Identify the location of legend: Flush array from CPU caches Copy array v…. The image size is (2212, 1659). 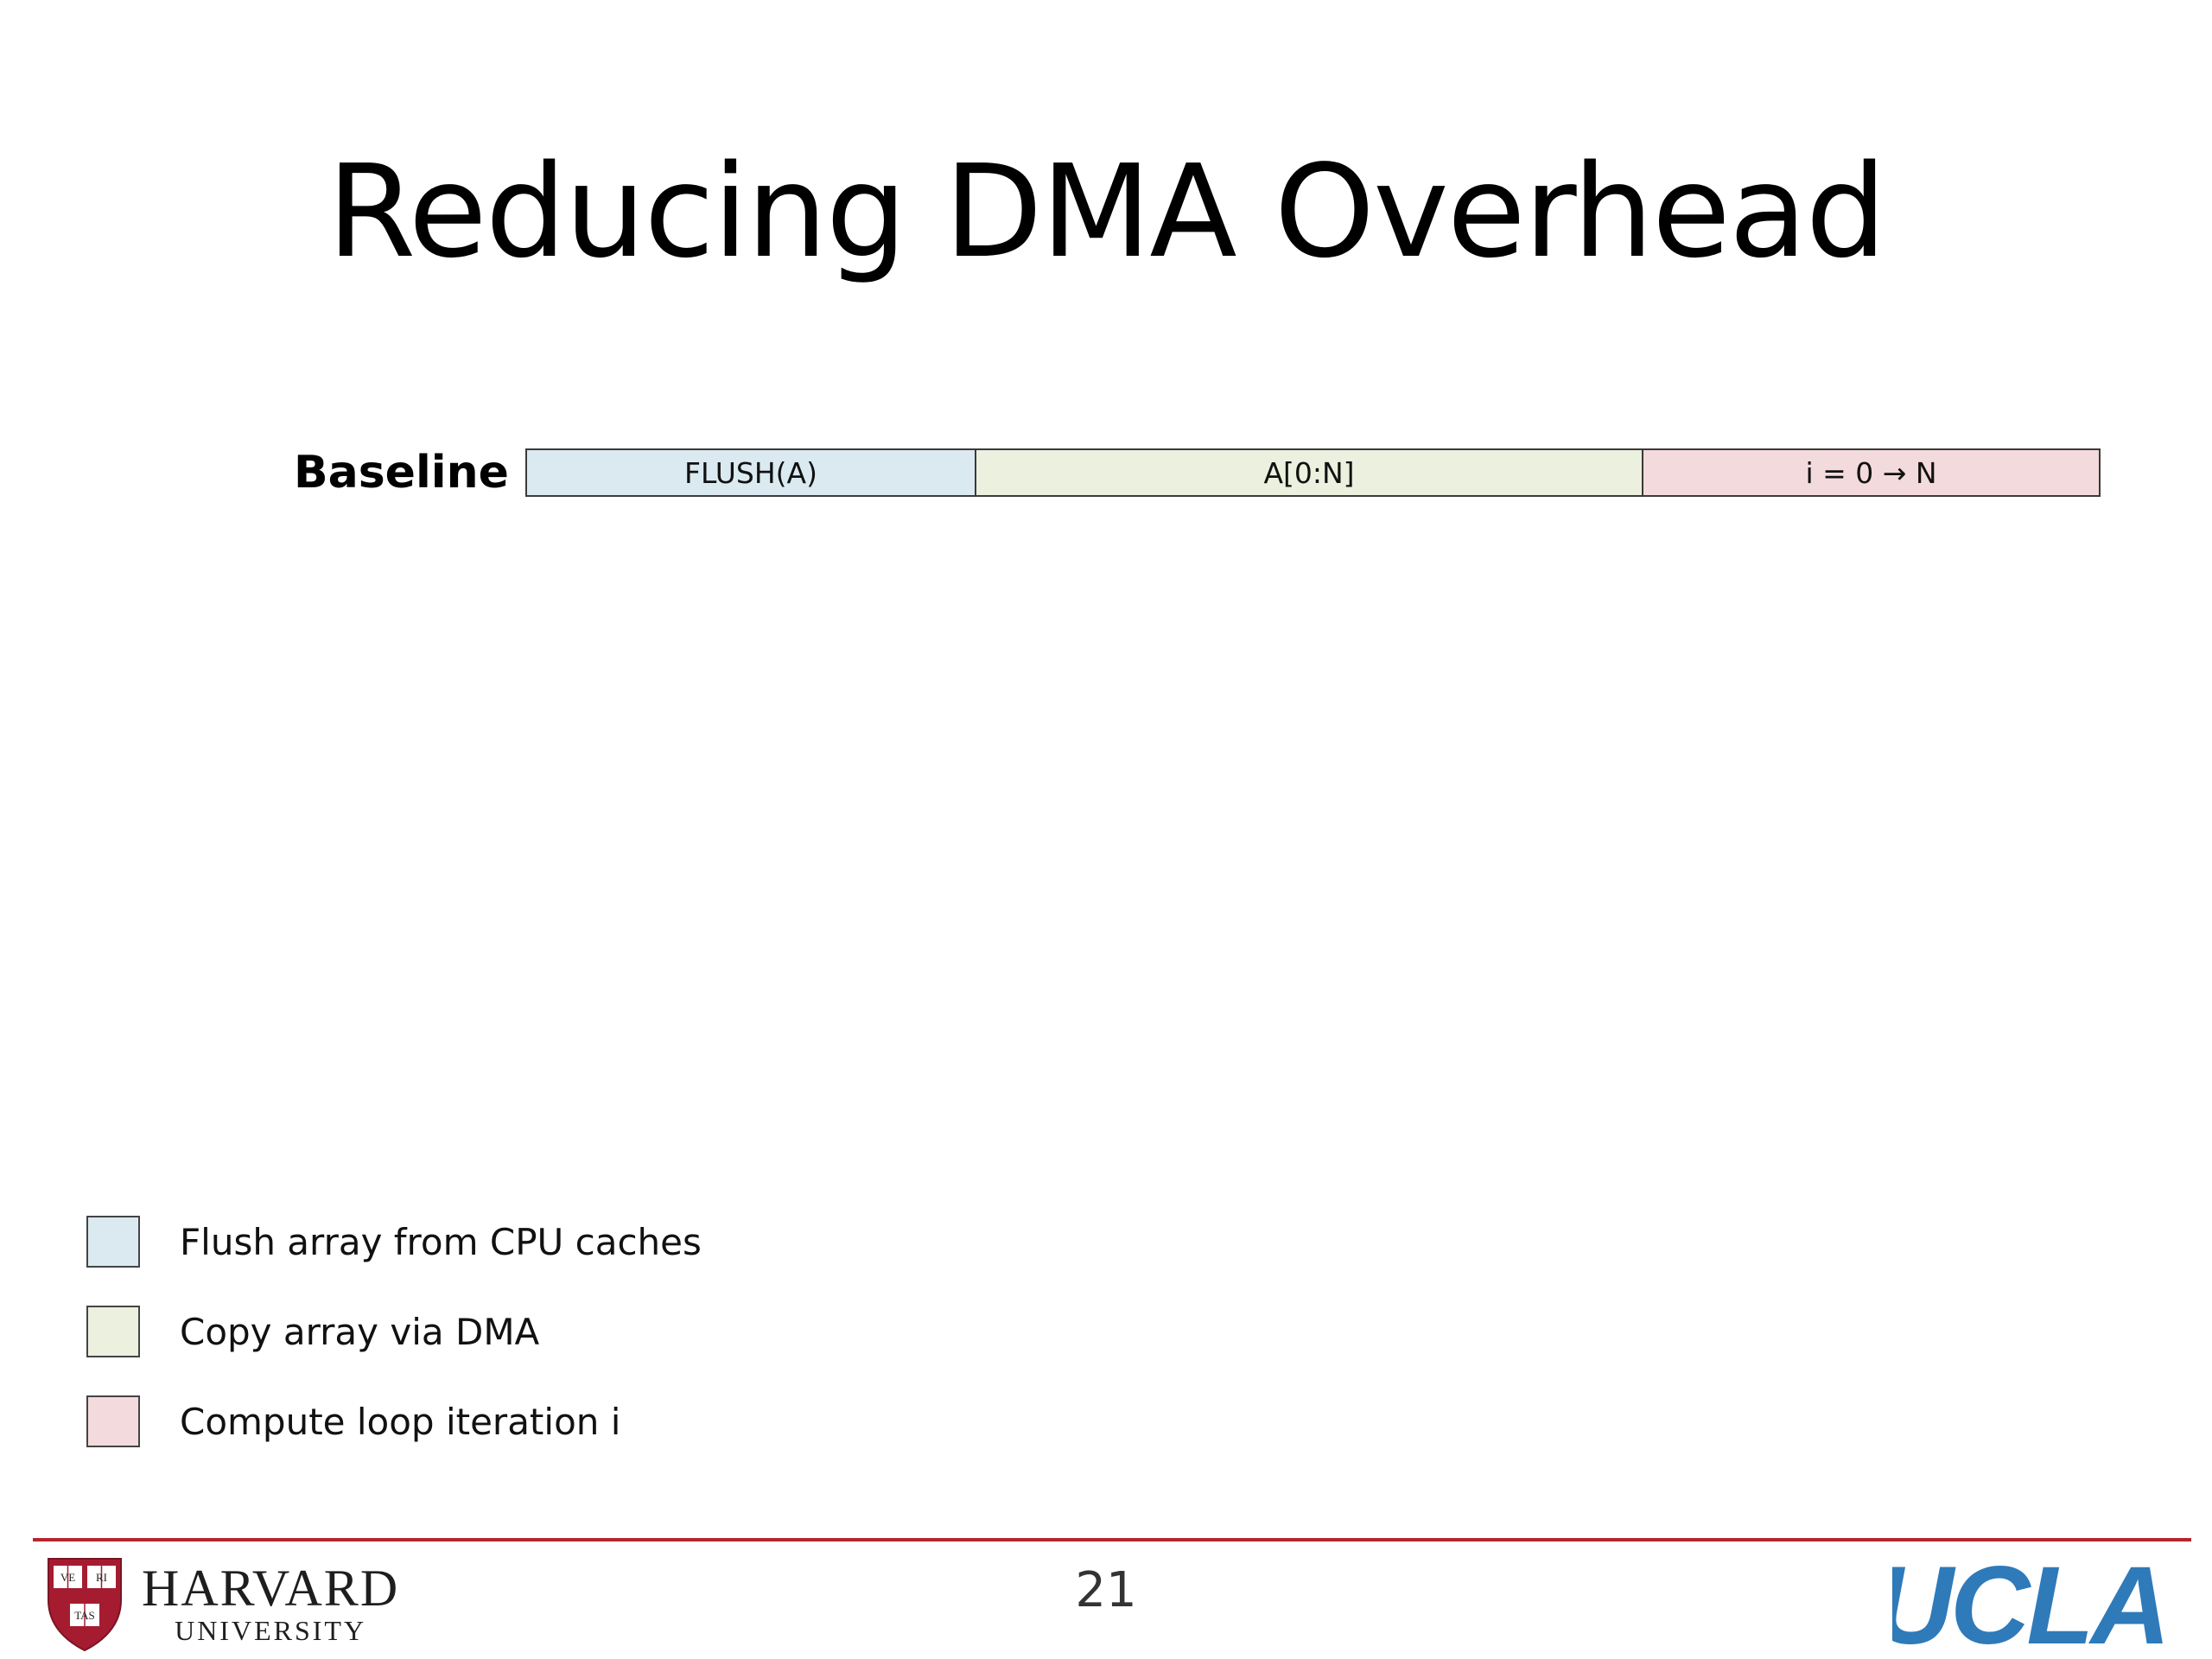
(394, 1349).